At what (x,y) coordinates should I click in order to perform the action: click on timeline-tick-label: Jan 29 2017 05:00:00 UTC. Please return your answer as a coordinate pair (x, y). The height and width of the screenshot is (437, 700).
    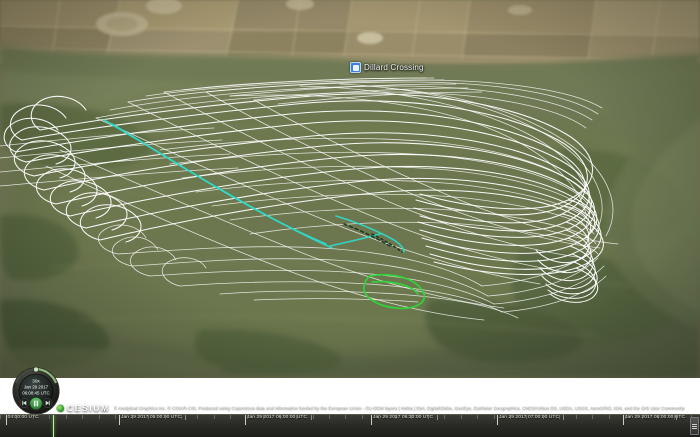
    Looking at the image, I should click on (151, 417).